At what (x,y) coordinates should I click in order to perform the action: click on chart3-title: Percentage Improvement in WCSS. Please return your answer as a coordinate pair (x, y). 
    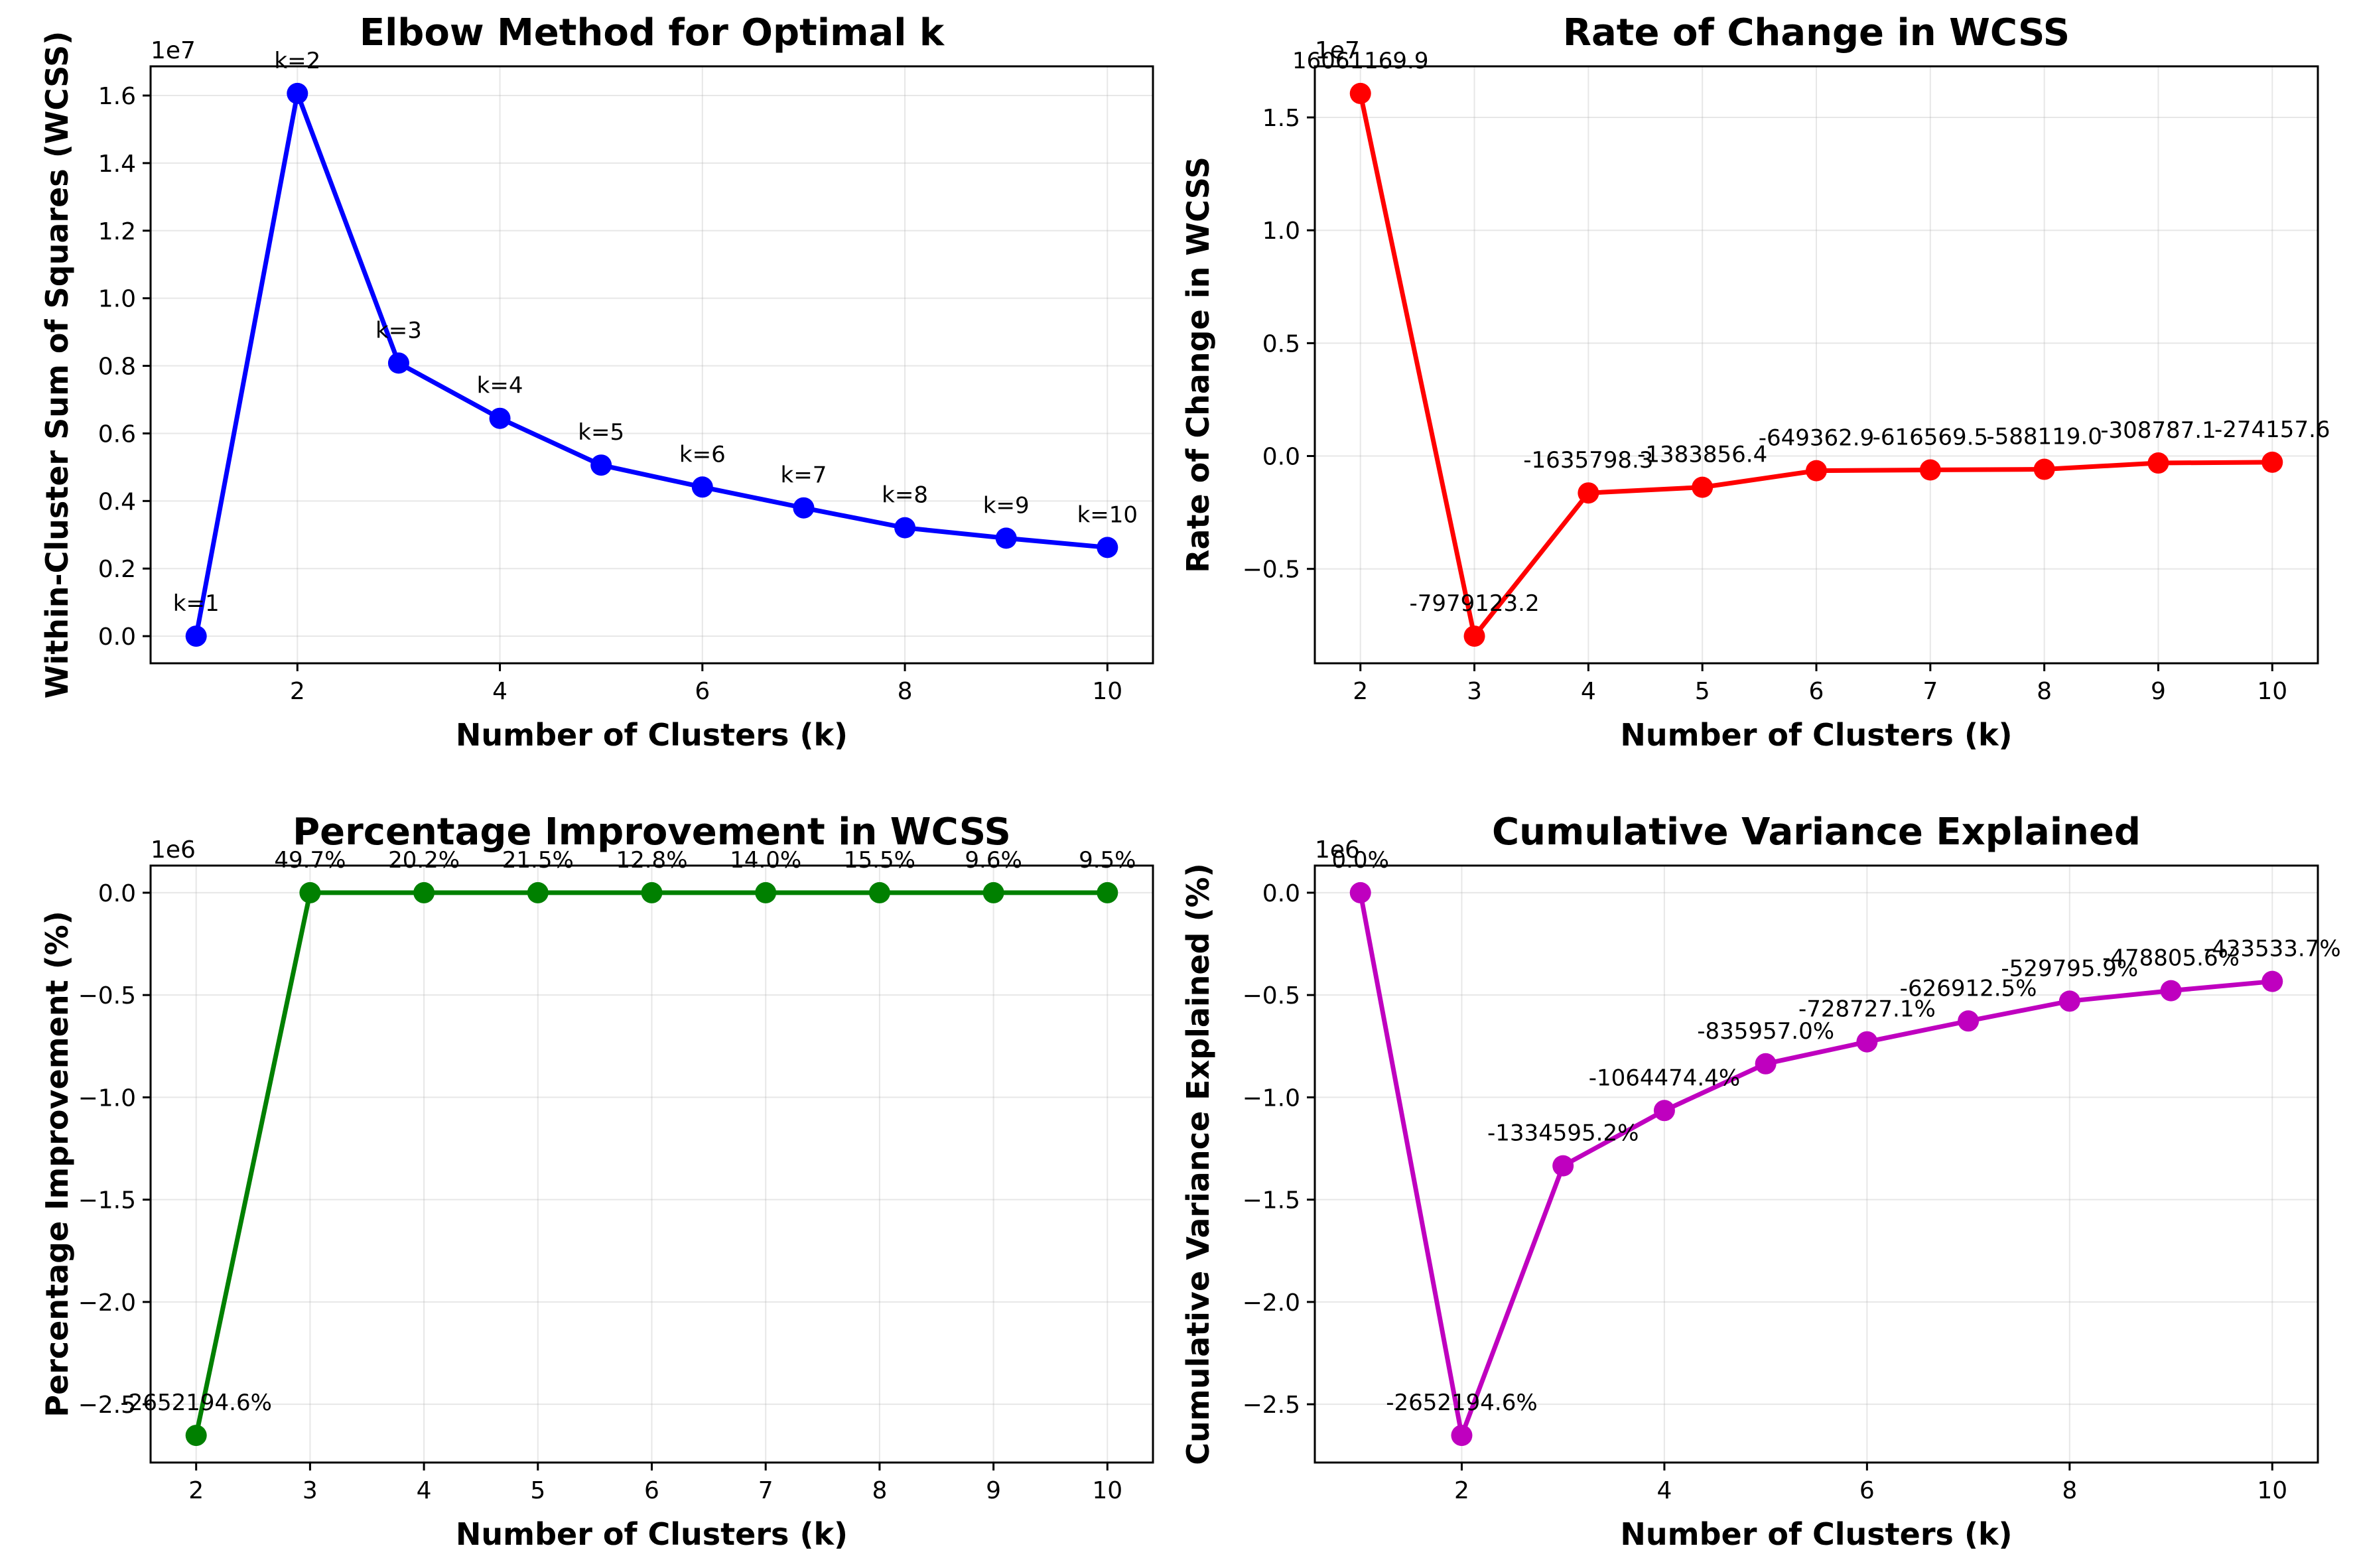
    Looking at the image, I should click on (652, 832).